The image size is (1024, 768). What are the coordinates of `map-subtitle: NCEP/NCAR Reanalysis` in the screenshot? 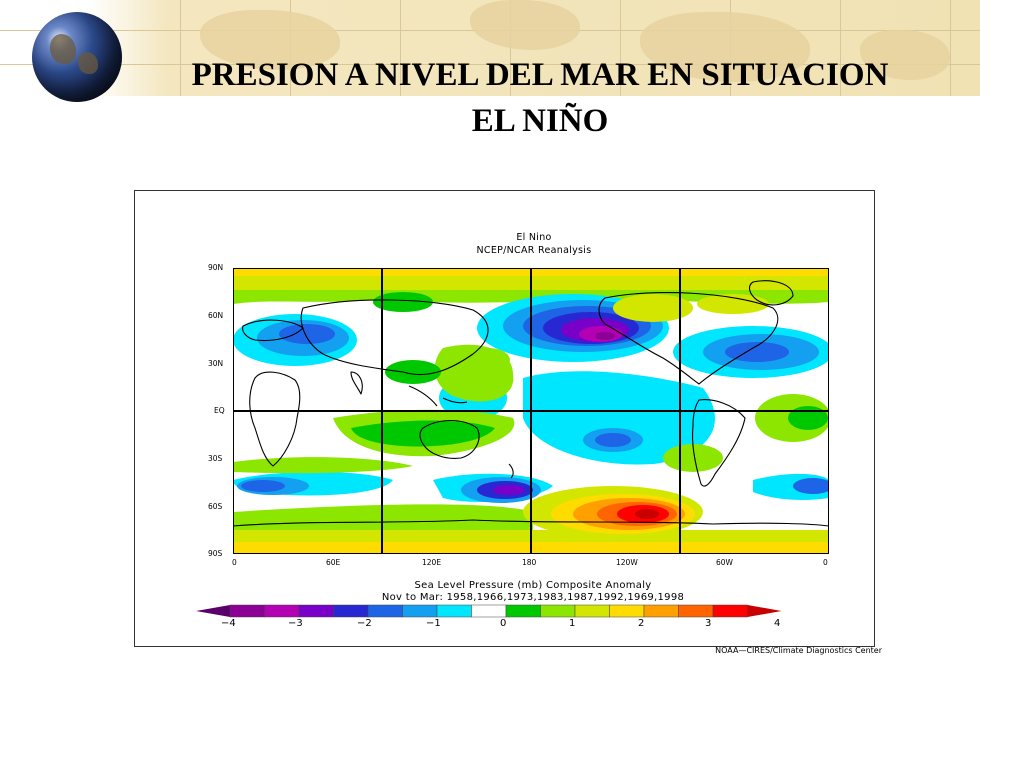 It's located at (534, 250).